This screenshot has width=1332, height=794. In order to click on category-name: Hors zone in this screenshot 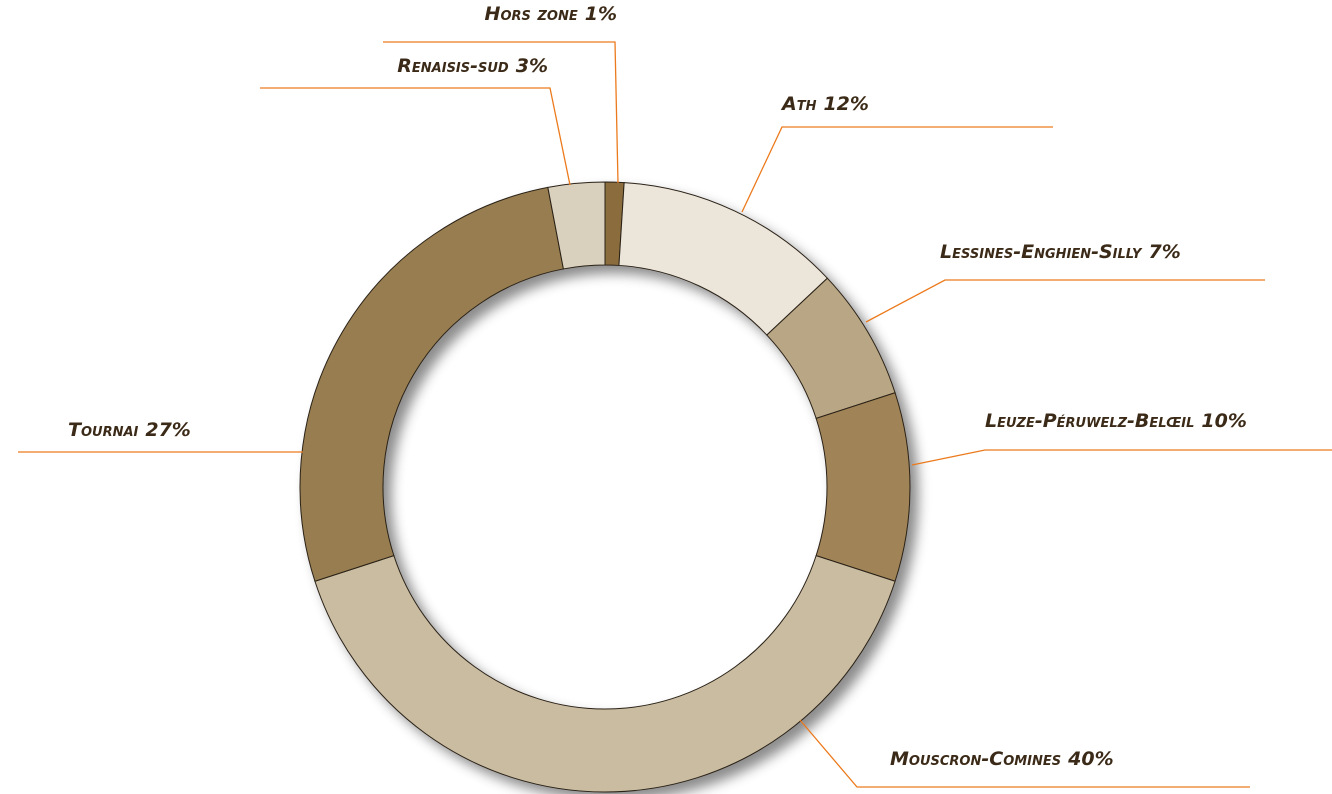, I will do `click(531, 14)`.